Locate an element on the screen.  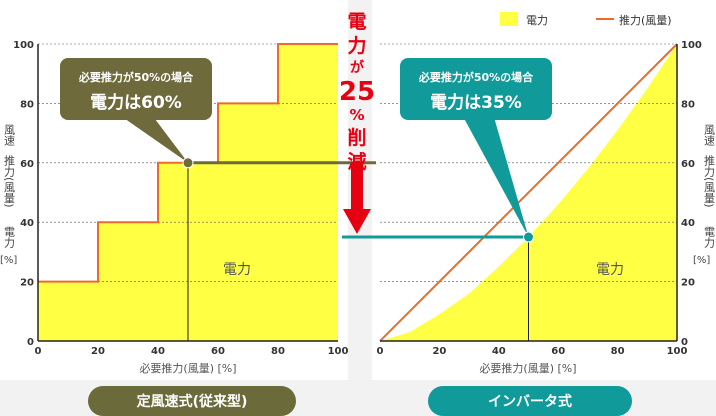
right-y-label-thrust: 推力(風量) is located at coordinates (709, 181).